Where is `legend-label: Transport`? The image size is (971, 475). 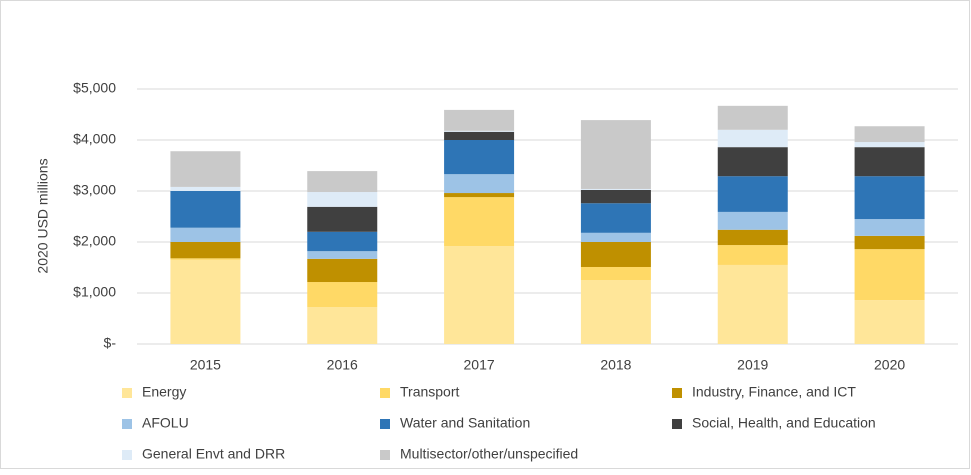
legend-label: Transport is located at coordinates (430, 392).